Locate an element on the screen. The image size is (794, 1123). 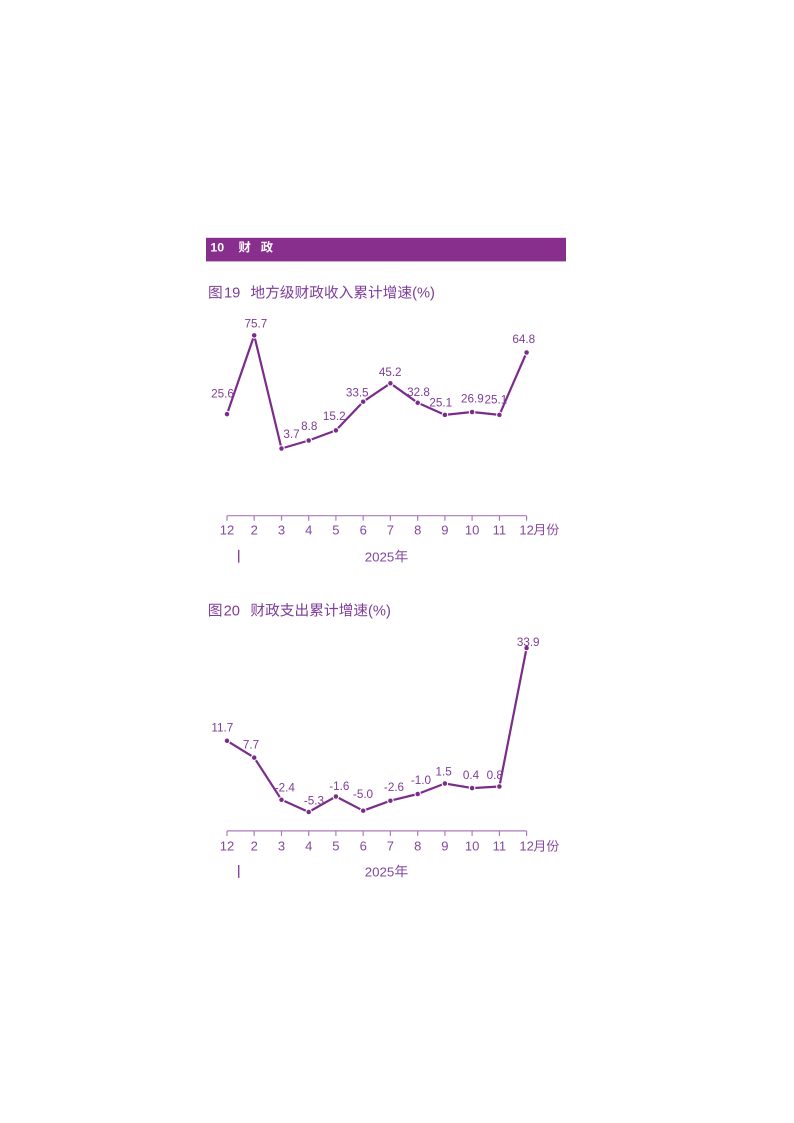
svg-text: -2.6 is located at coordinates (394, 787).